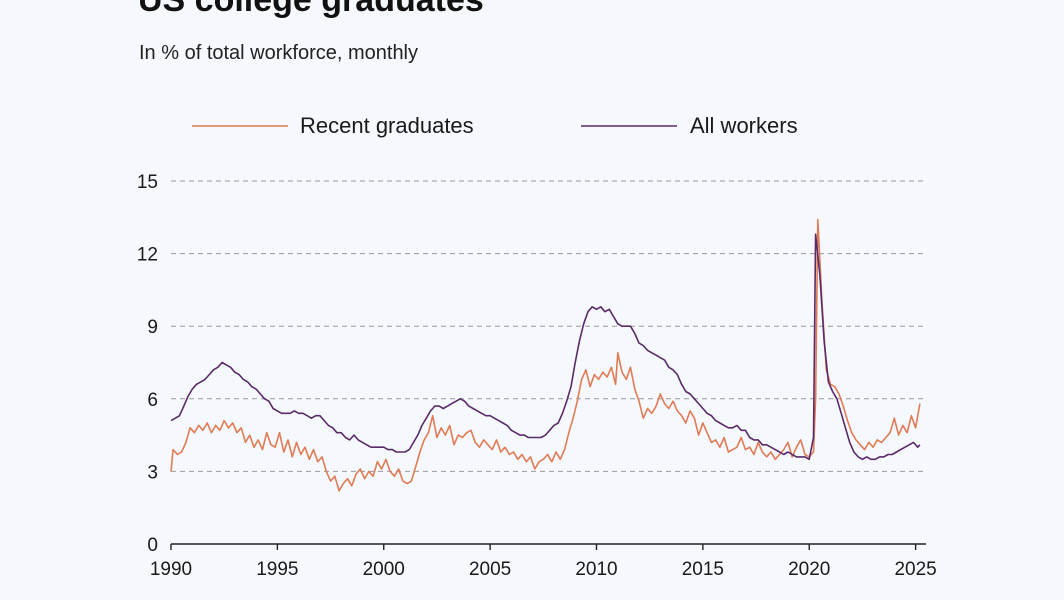  I want to click on legend: Recent graduates All workers, so click(495, 125).